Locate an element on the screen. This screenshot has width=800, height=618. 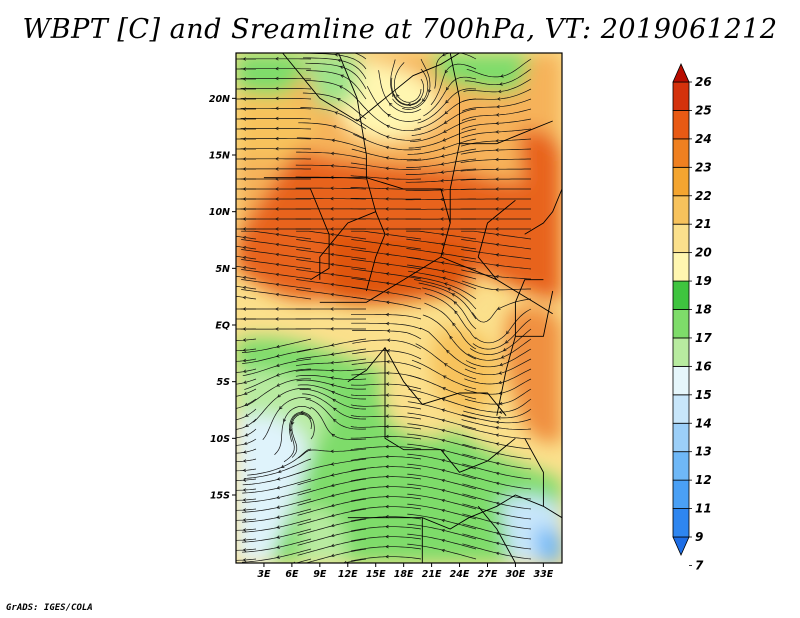
colorbar-label: 19 is located at coordinates (703, 281).